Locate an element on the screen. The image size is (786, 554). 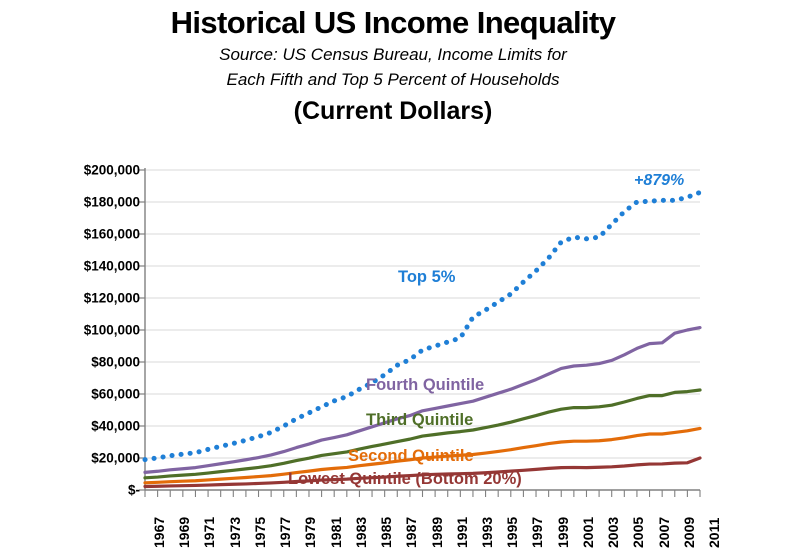
y-axis-tick-label: $160,000 is located at coordinates (111, 234).